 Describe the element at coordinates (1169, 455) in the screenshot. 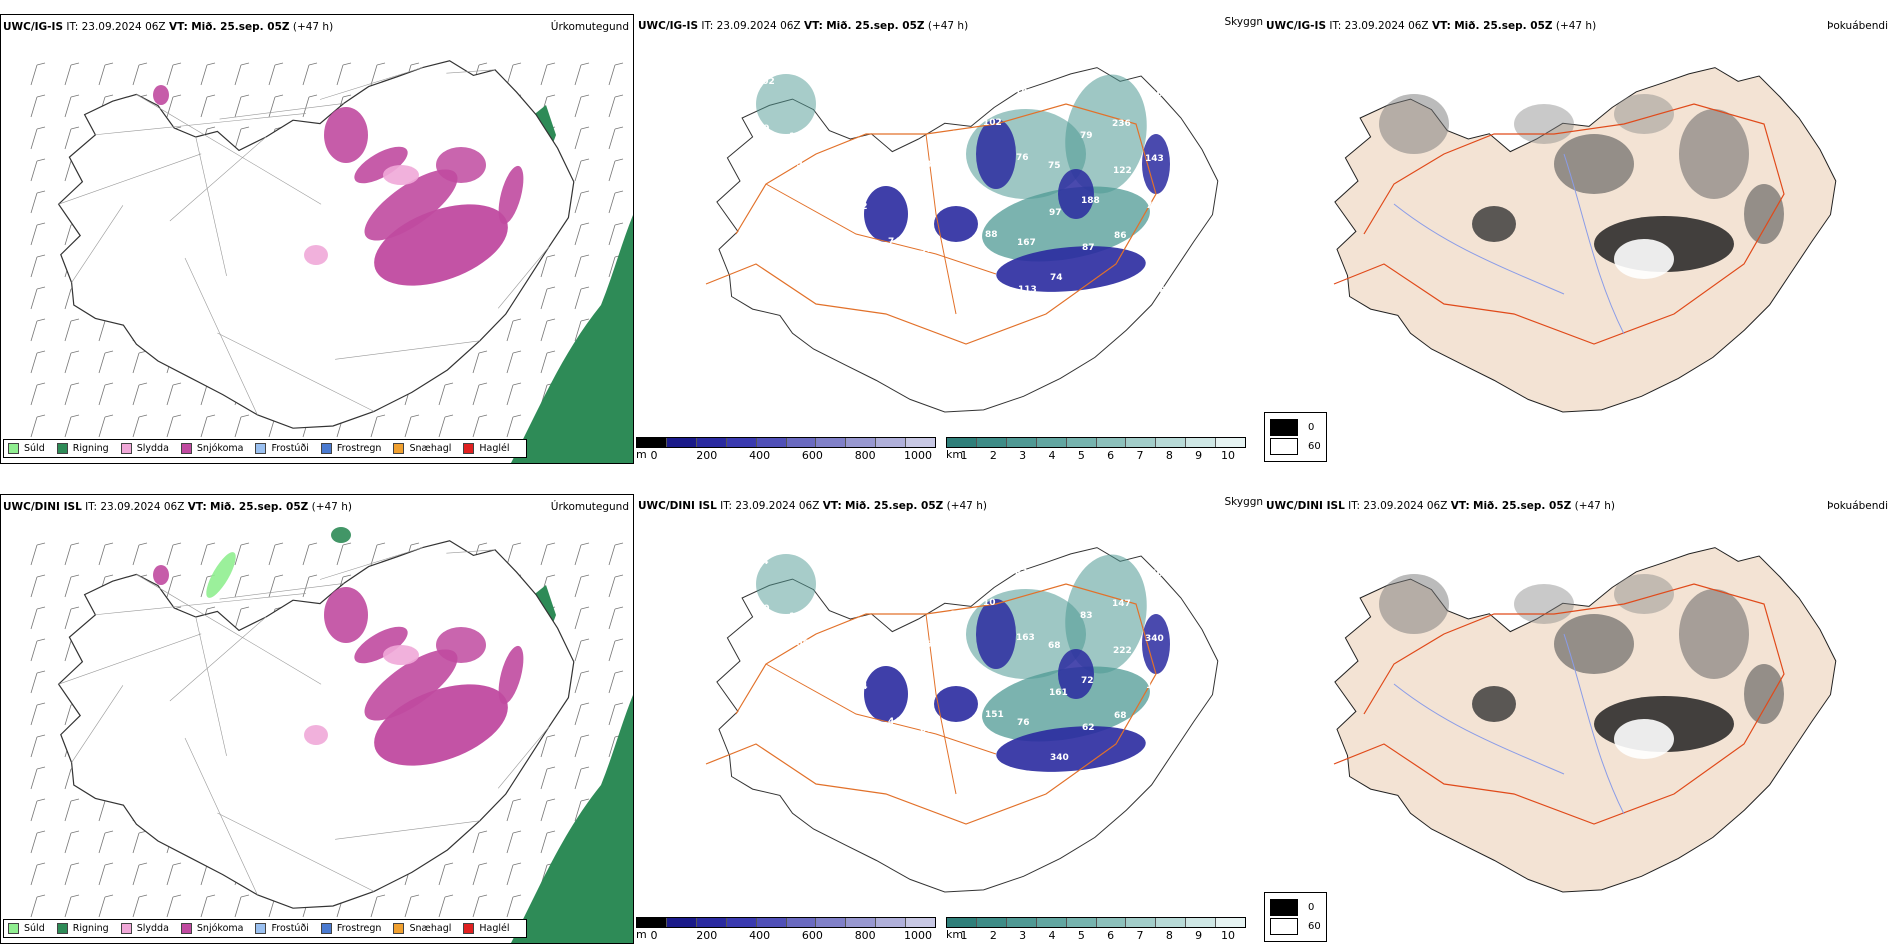

I see `colorbar-tick-label: 8` at that location.